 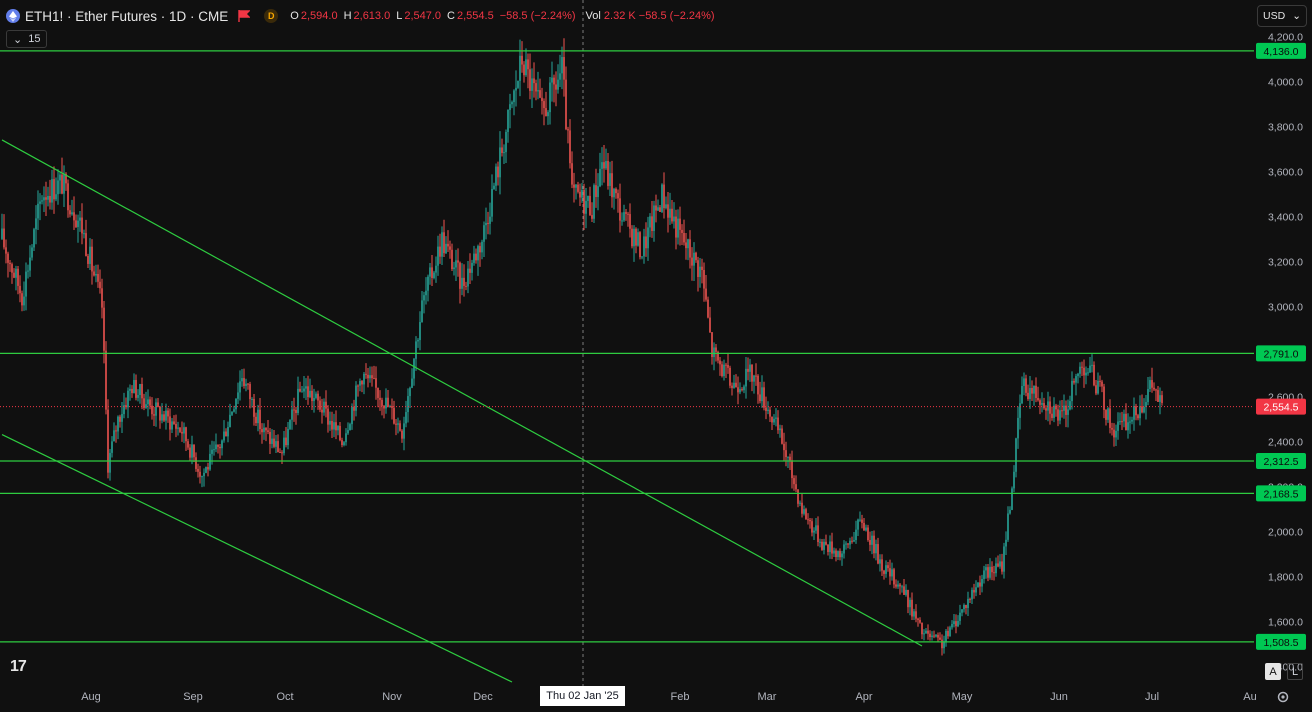 I want to click on symbol-title: ETH1! · Ether Futures · 1D · CME, so click(x=127, y=16).